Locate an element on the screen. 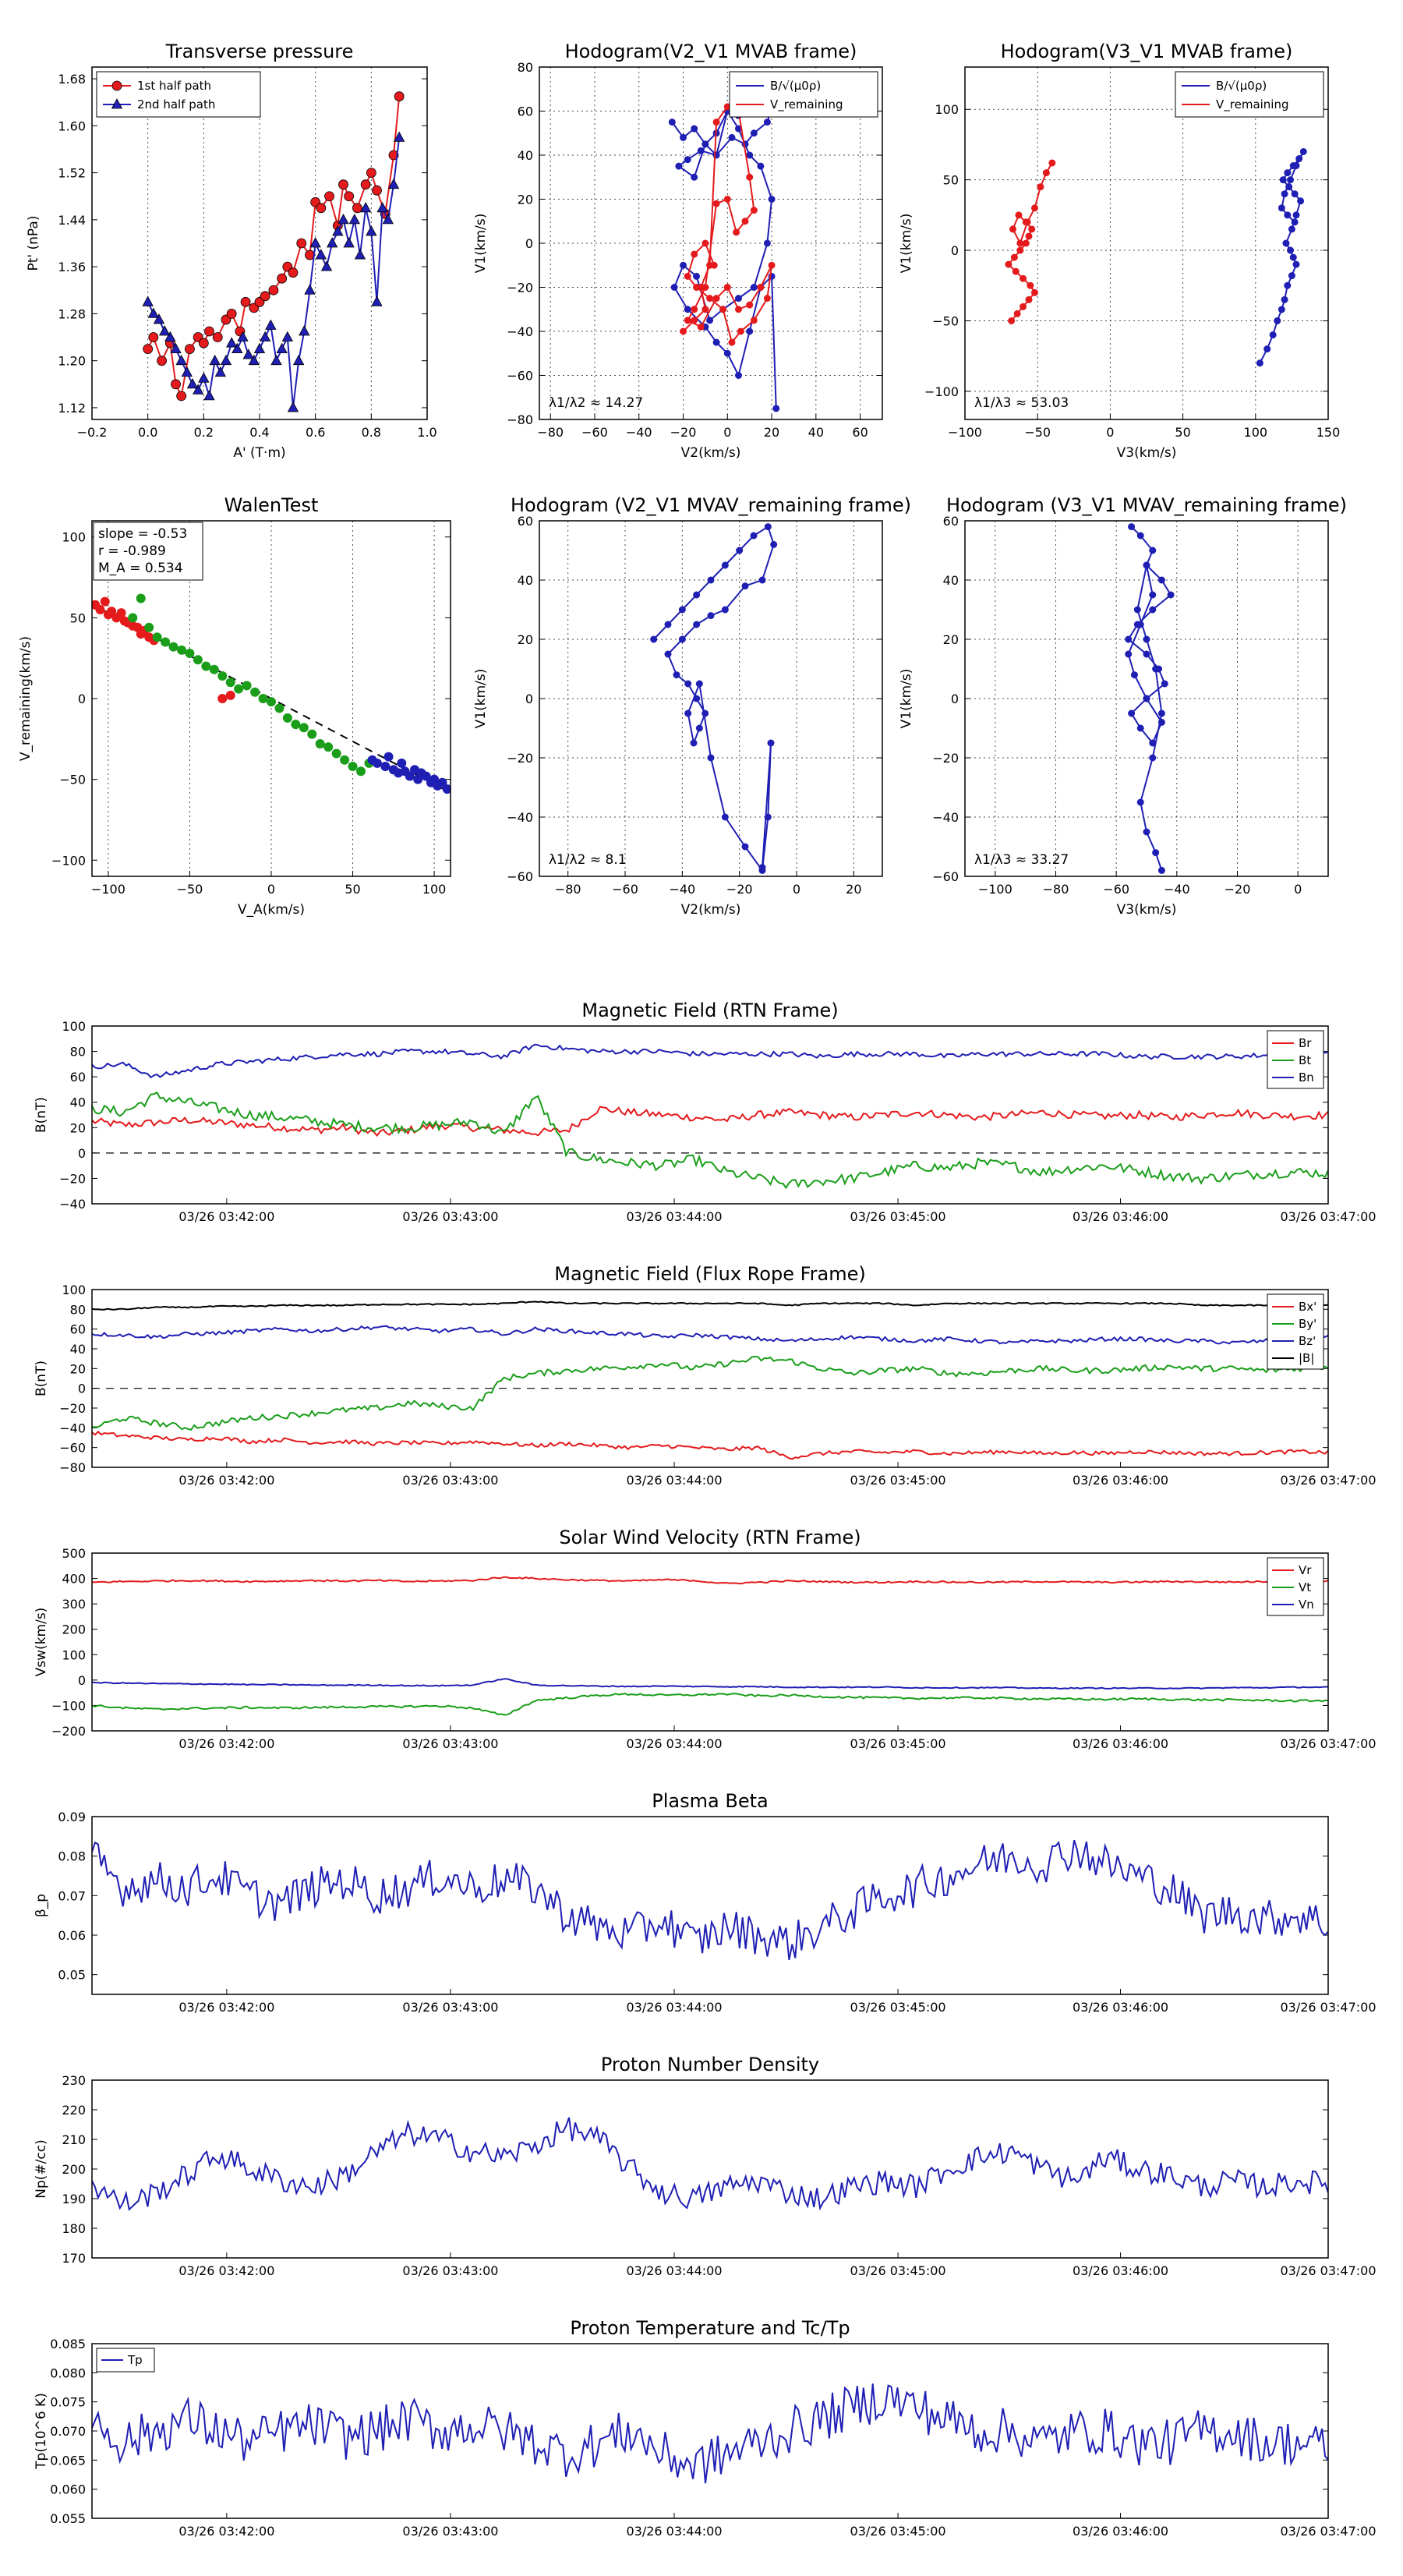 The height and width of the screenshot is (2576, 1403). bflux-ytick-label: −60 is located at coordinates (72, 1448).